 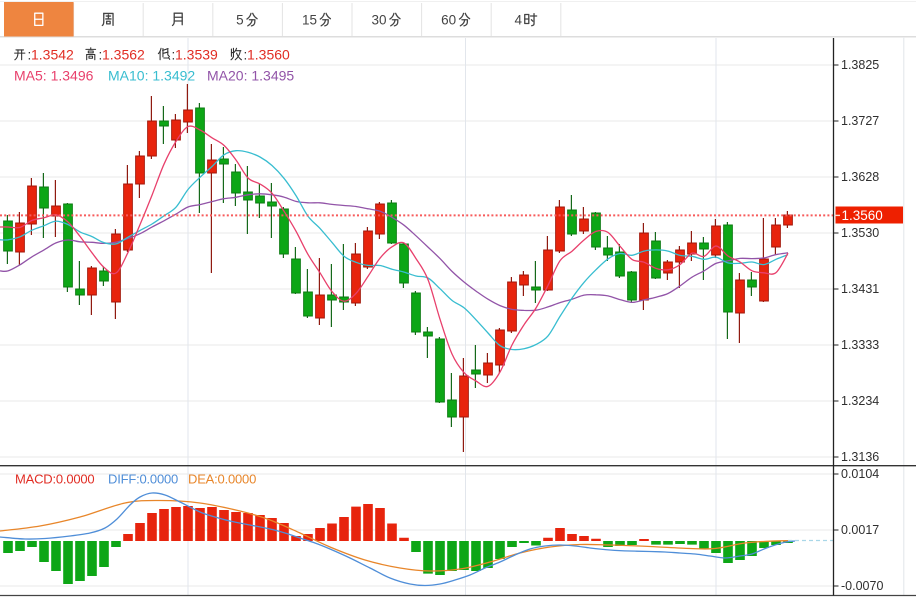 What do you see at coordinates (860, 121) in the screenshot?
I see `svg-text: 1.3727` at bounding box center [860, 121].